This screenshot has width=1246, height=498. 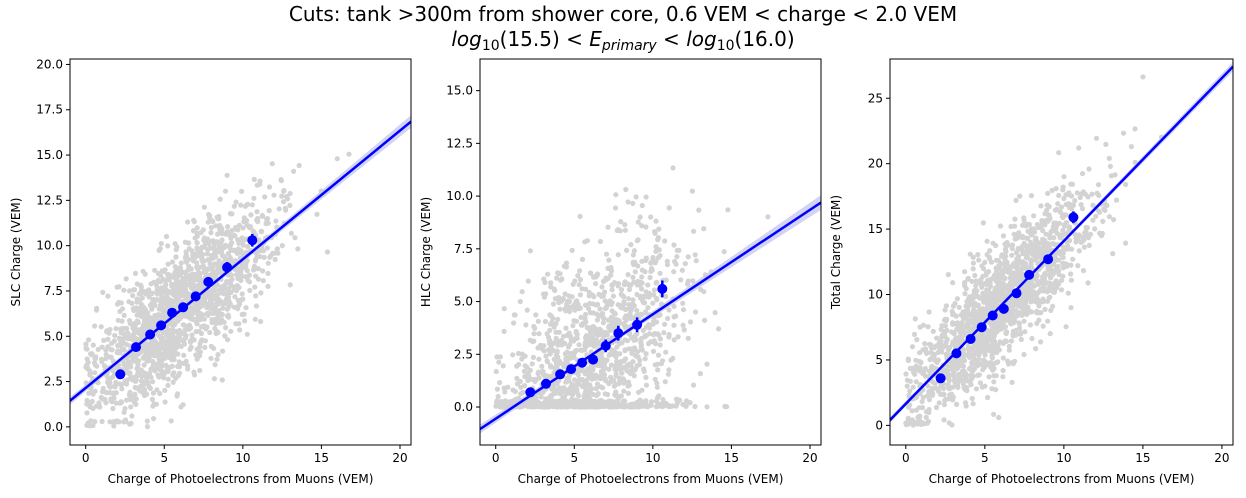 I want to click on y-tick-label: 12.5, so click(x=49, y=200).